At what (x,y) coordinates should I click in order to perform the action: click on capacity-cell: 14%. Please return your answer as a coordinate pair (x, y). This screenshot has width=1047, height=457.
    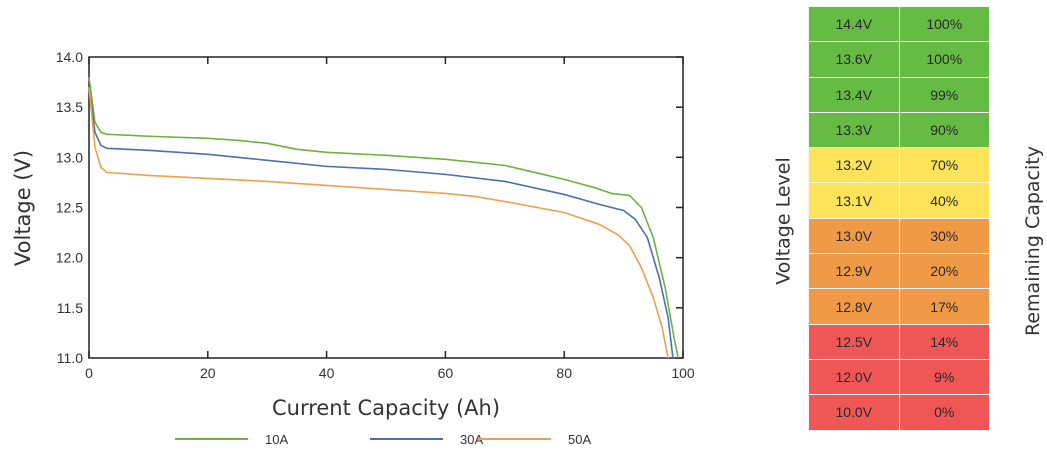
    Looking at the image, I should click on (944, 341).